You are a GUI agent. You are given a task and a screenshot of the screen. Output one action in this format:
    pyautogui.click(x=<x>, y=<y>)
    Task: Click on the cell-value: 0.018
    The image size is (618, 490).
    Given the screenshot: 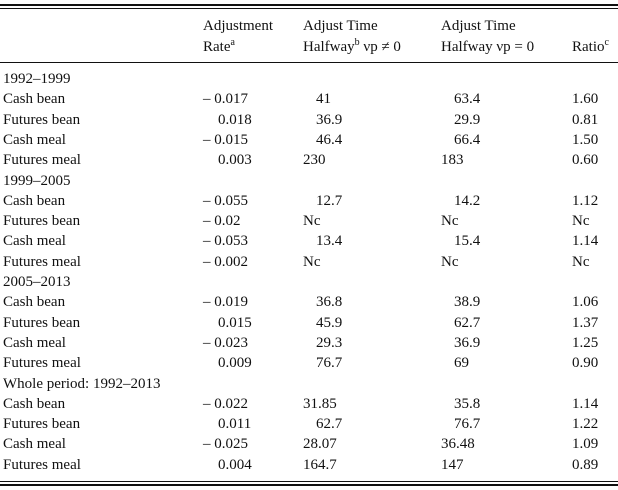 What is the action you would take?
    pyautogui.click(x=235, y=119)
    